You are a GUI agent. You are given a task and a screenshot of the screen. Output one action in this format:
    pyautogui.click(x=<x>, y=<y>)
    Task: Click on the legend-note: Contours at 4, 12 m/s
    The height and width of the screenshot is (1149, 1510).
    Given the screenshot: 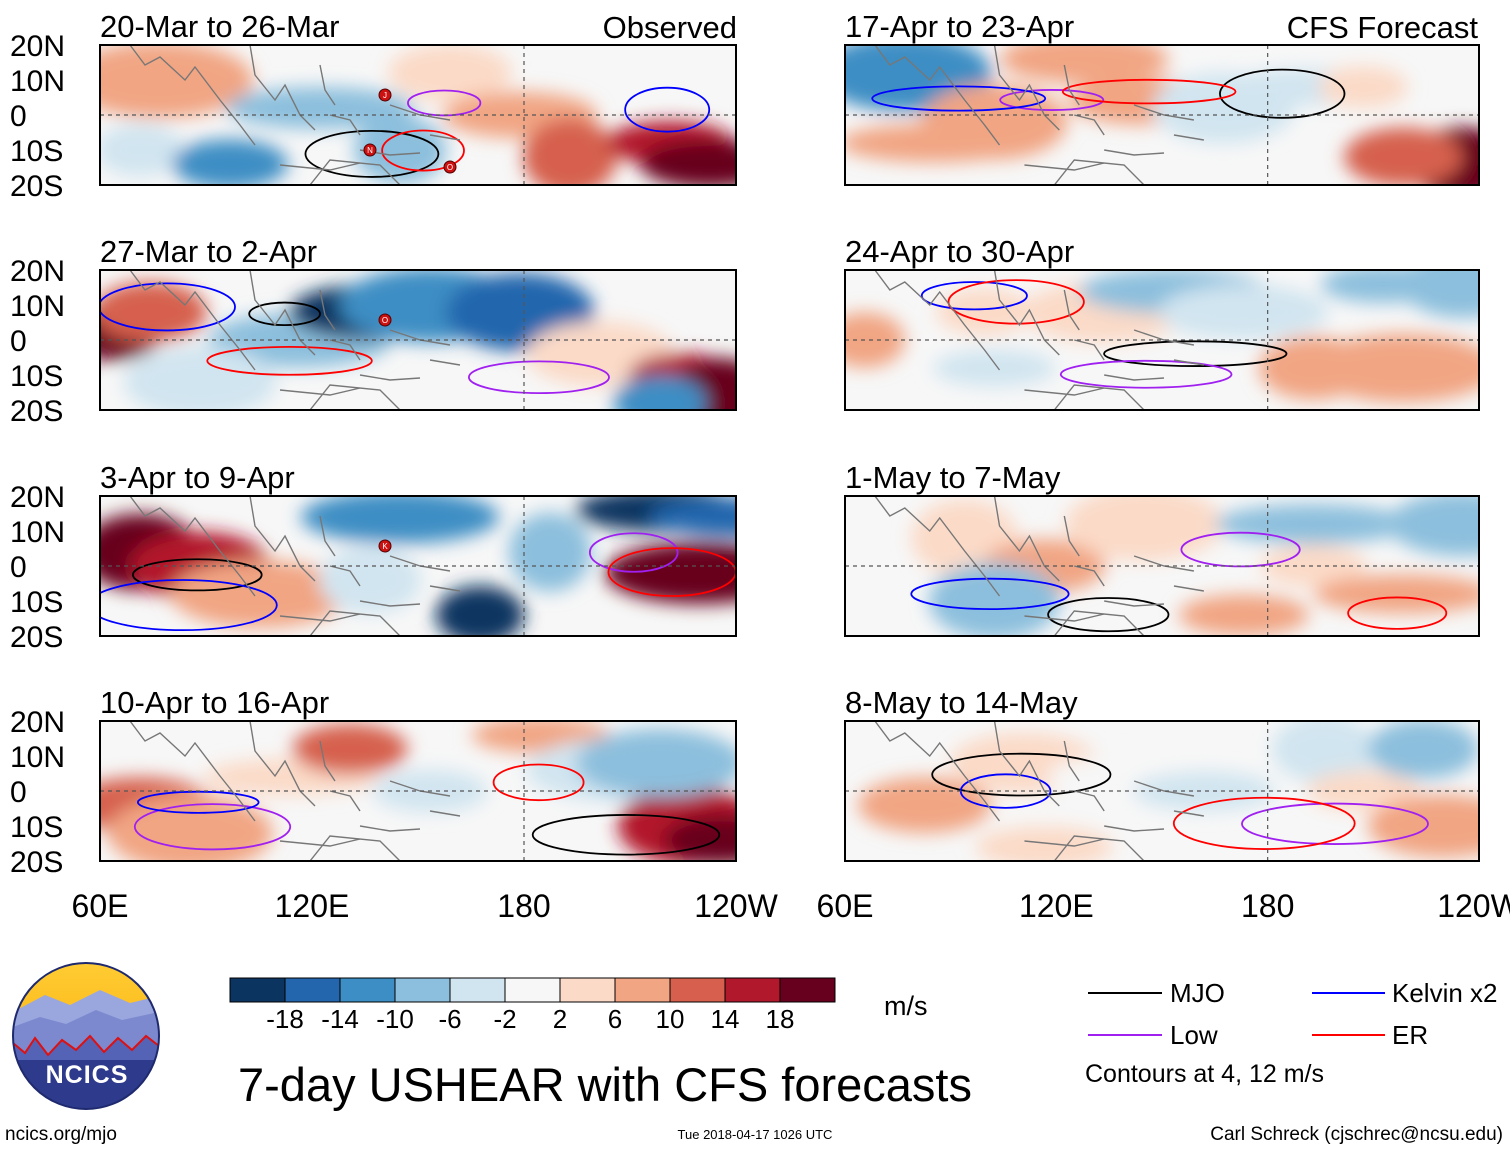 What is the action you would take?
    pyautogui.click(x=1204, y=1074)
    